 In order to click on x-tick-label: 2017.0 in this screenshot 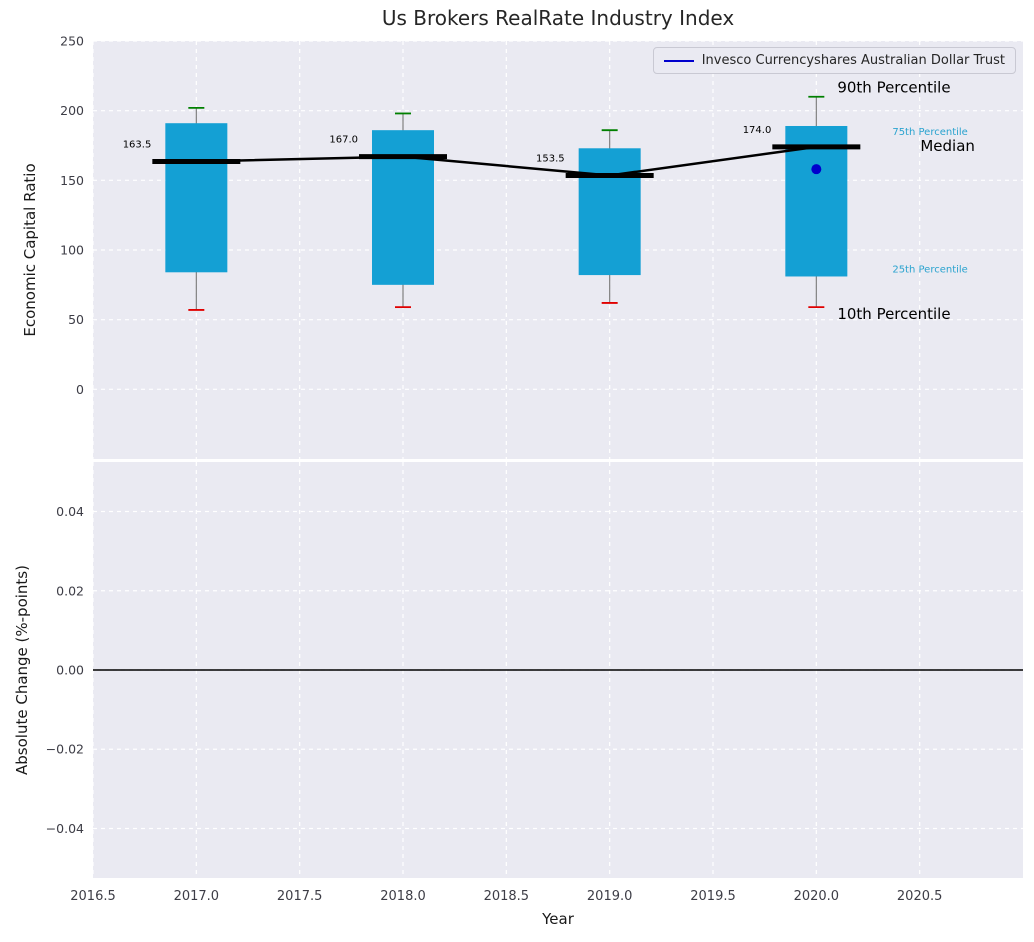, I will do `click(197, 896)`.